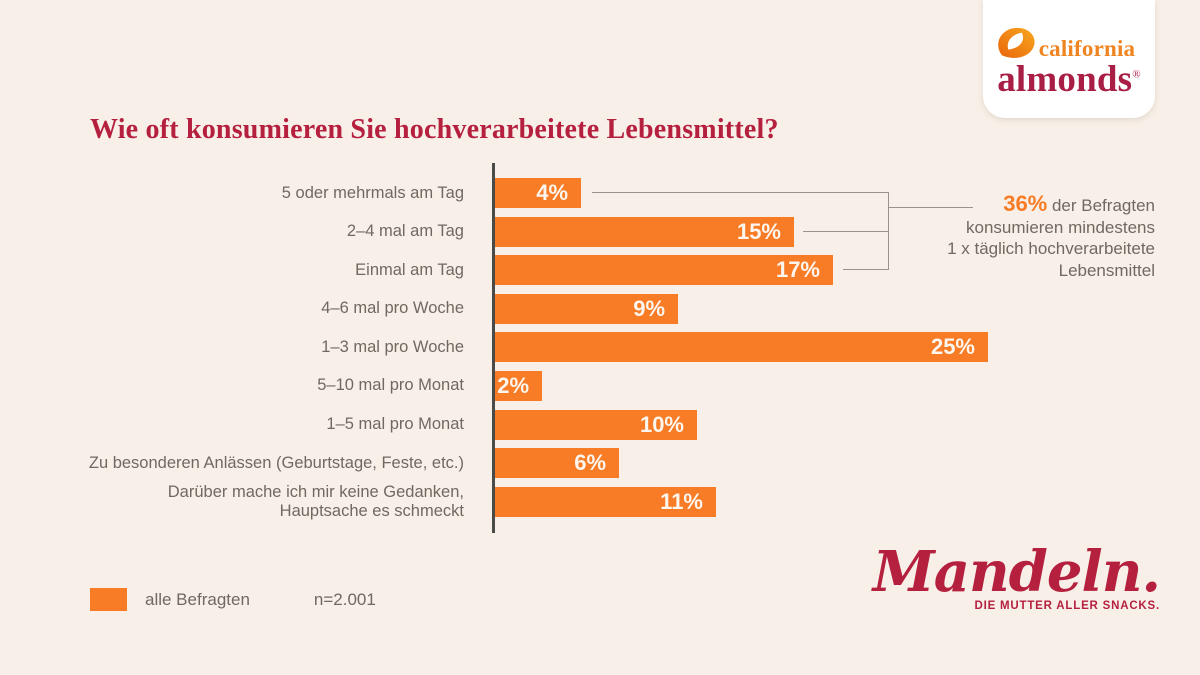  What do you see at coordinates (741, 347) in the screenshot?
I see `bar: 25%` at bounding box center [741, 347].